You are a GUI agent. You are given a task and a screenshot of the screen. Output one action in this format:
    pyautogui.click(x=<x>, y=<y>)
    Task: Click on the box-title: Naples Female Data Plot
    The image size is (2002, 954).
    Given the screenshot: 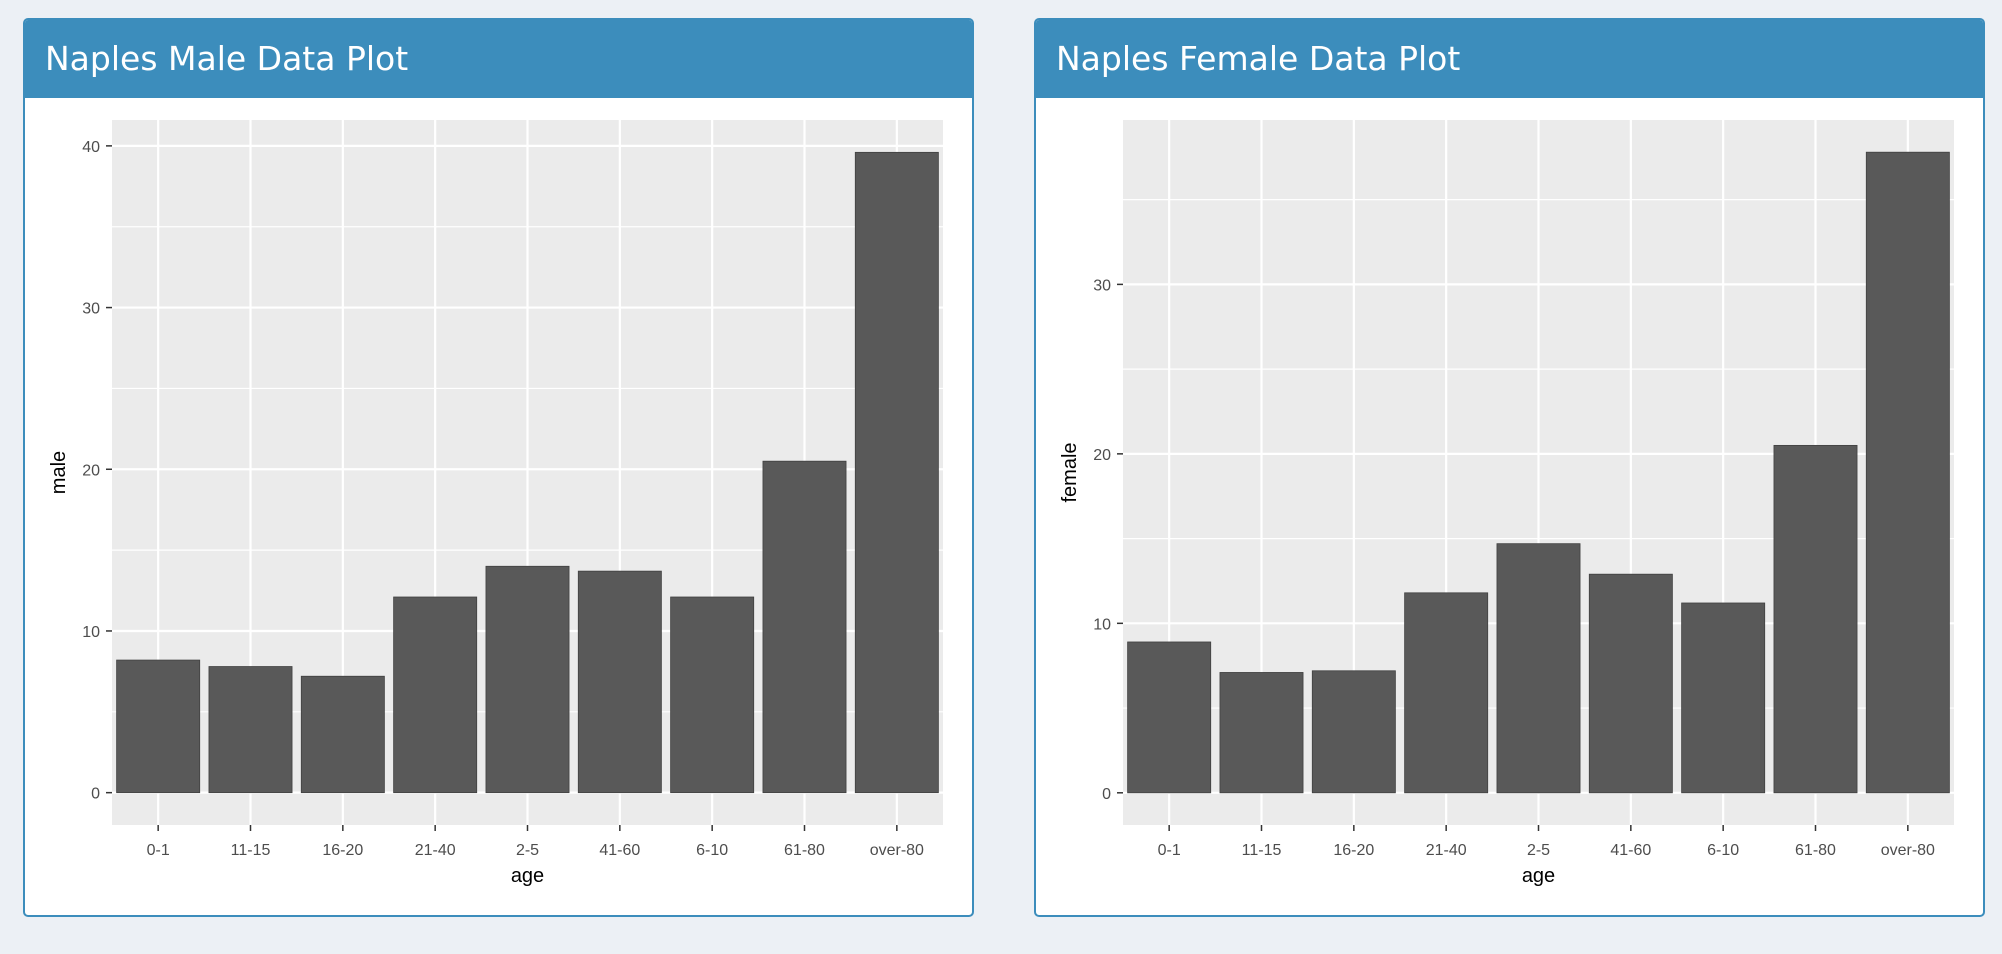 What is the action you would take?
    pyautogui.click(x=1509, y=59)
    